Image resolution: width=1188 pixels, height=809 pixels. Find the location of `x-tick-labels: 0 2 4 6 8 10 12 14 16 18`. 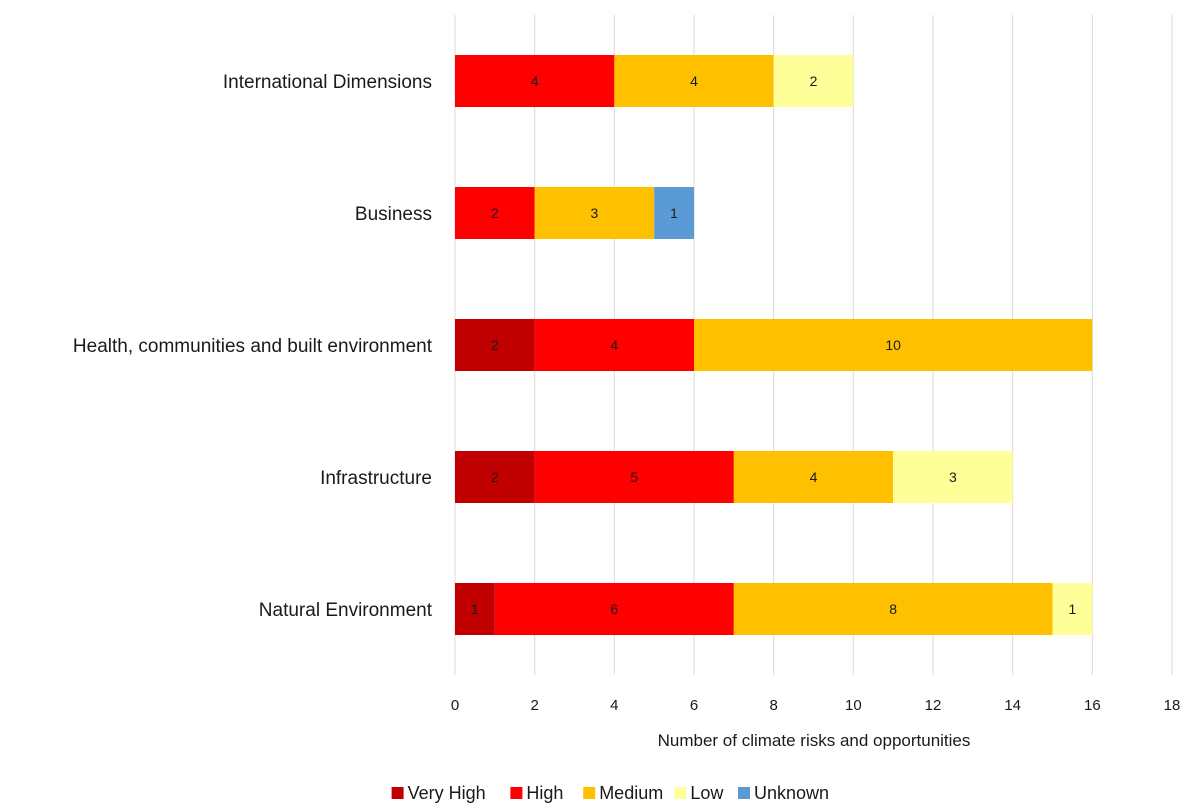

x-tick-labels: 0 2 4 6 8 10 12 14 16 18 is located at coordinates (816, 705).